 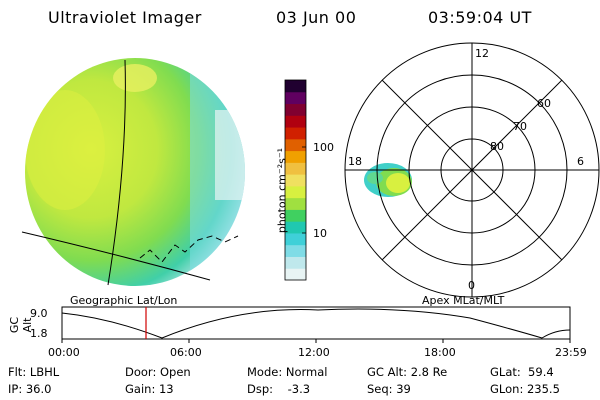 I want to click on coastline-dashed, so click(x=189, y=249).